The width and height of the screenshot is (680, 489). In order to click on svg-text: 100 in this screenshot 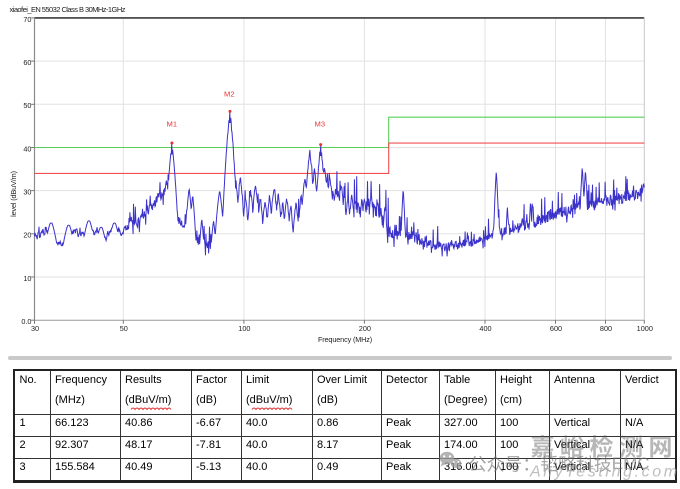, I will do `click(244, 328)`.